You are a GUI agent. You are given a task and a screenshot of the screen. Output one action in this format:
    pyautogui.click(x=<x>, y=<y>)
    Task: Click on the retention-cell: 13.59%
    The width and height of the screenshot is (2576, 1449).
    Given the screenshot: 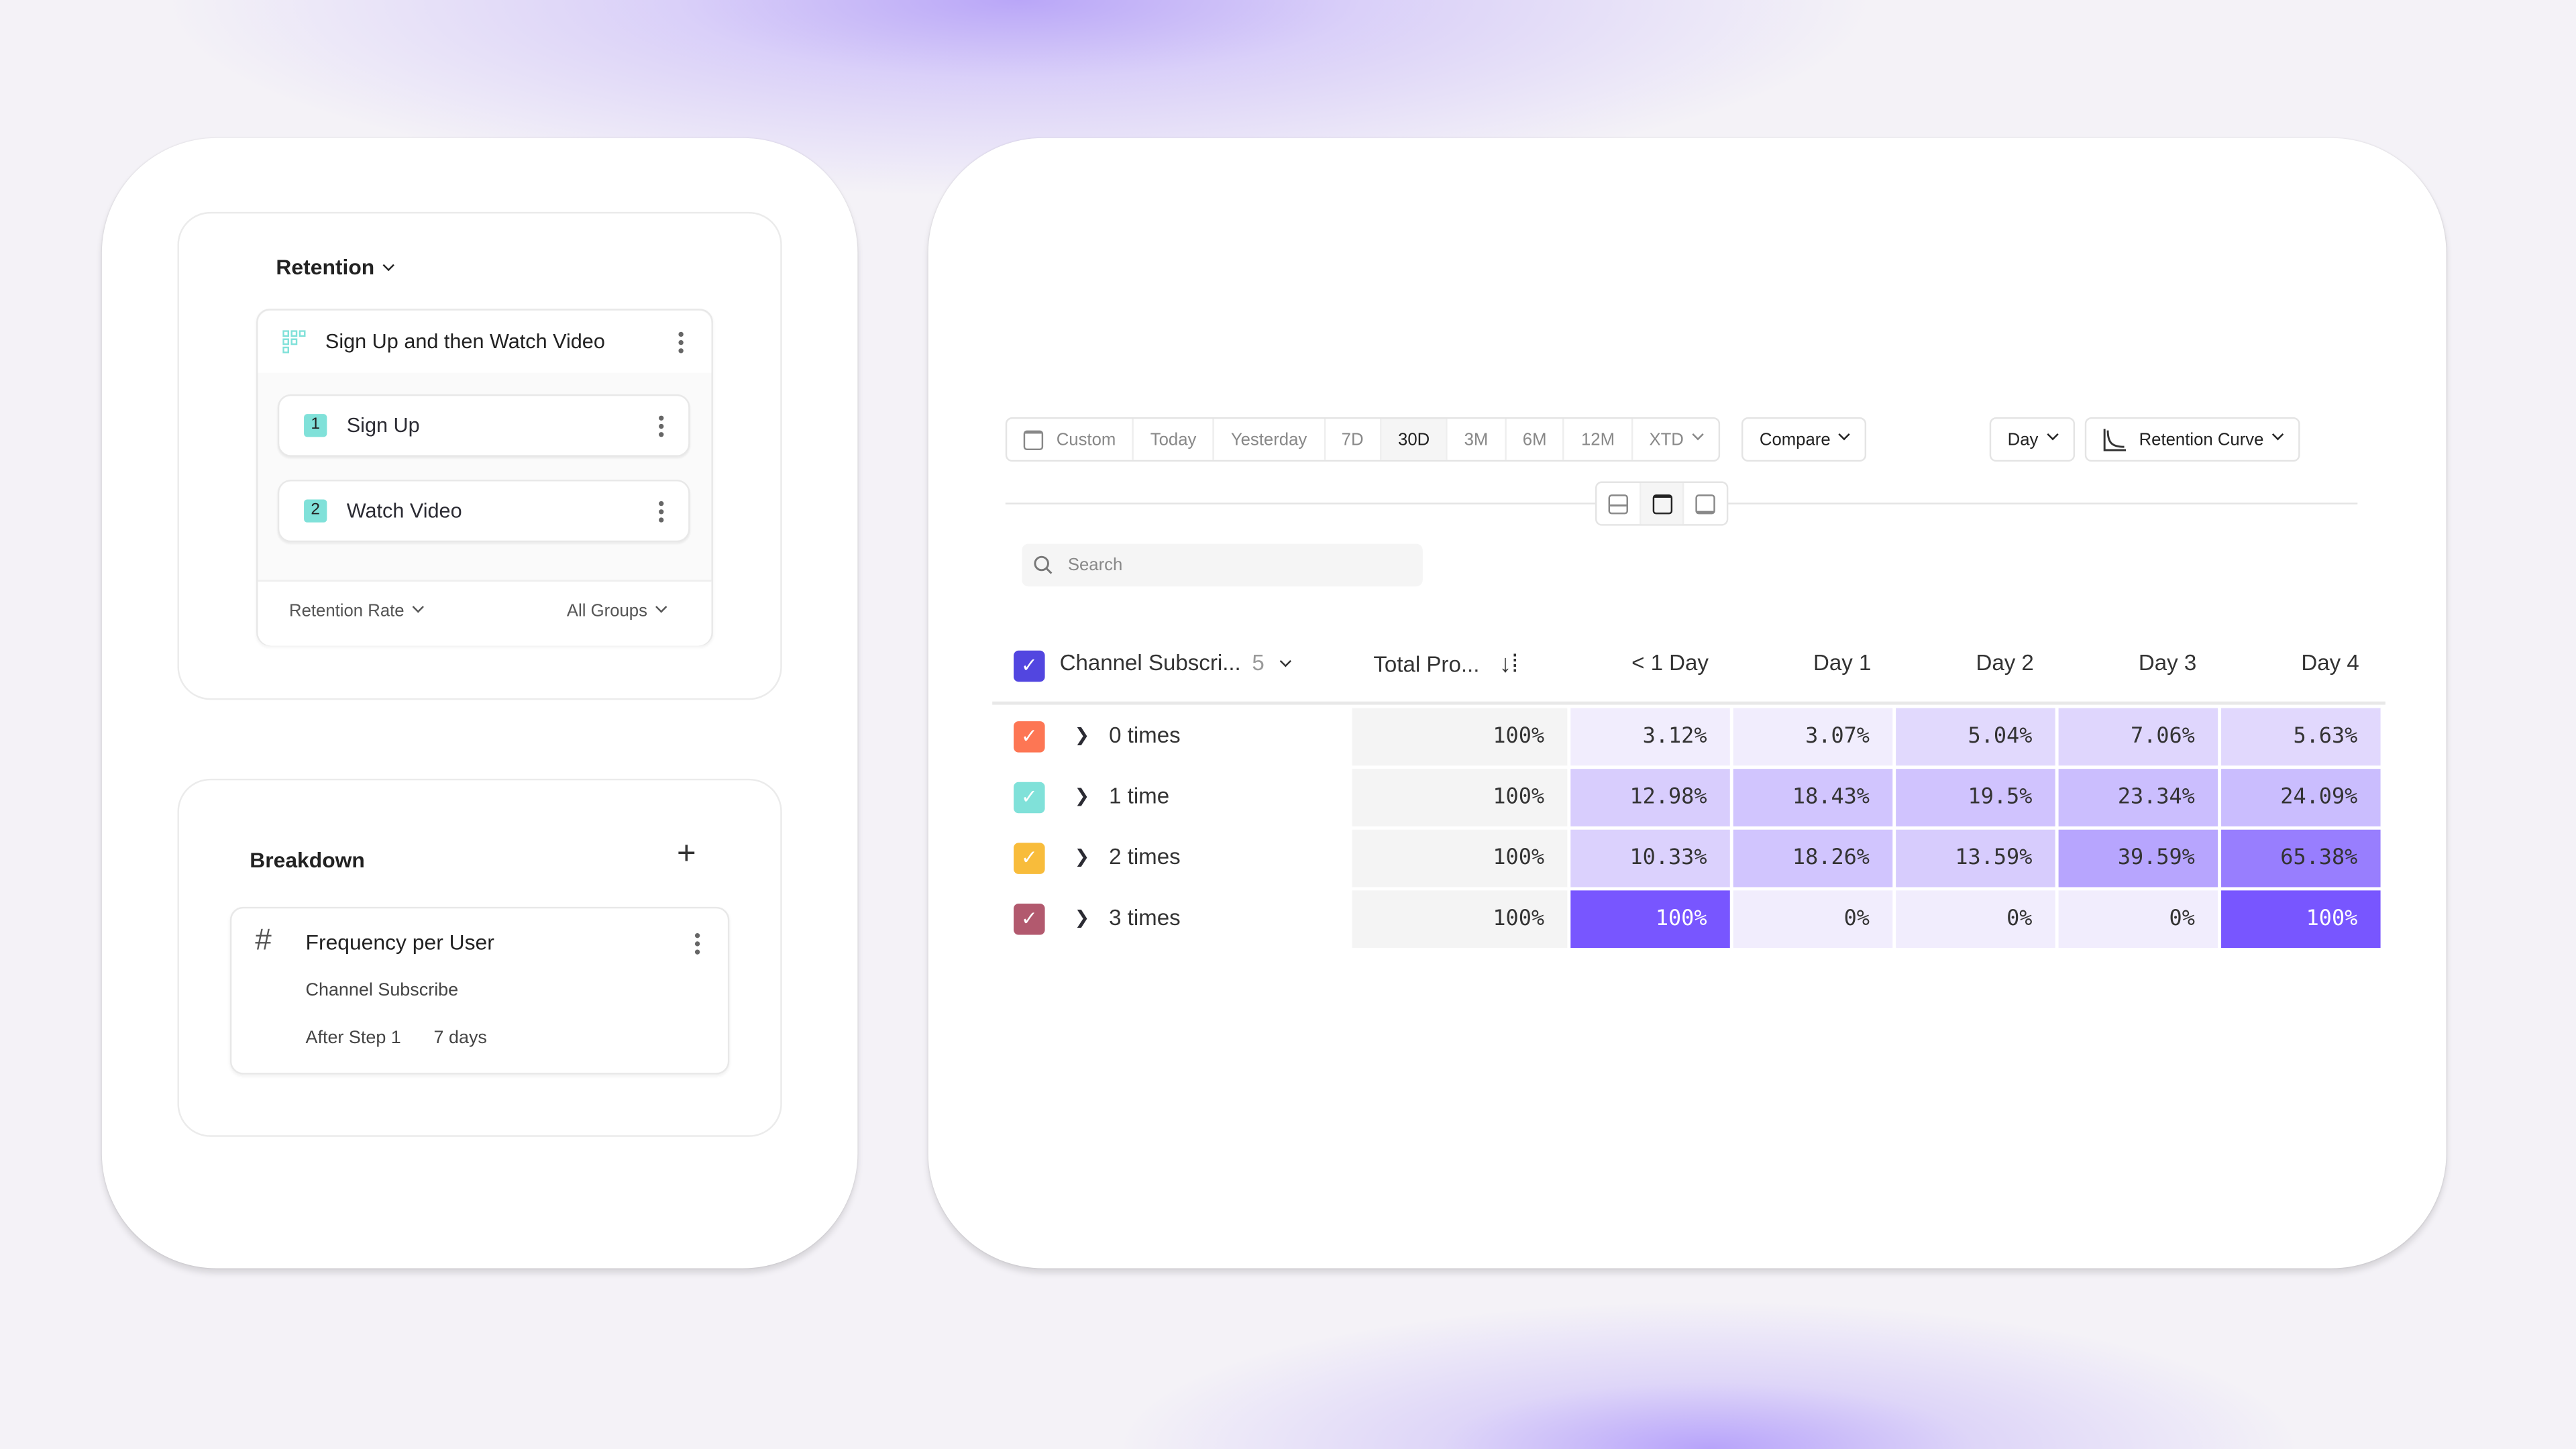 What is the action you would take?
    pyautogui.click(x=1975, y=858)
    